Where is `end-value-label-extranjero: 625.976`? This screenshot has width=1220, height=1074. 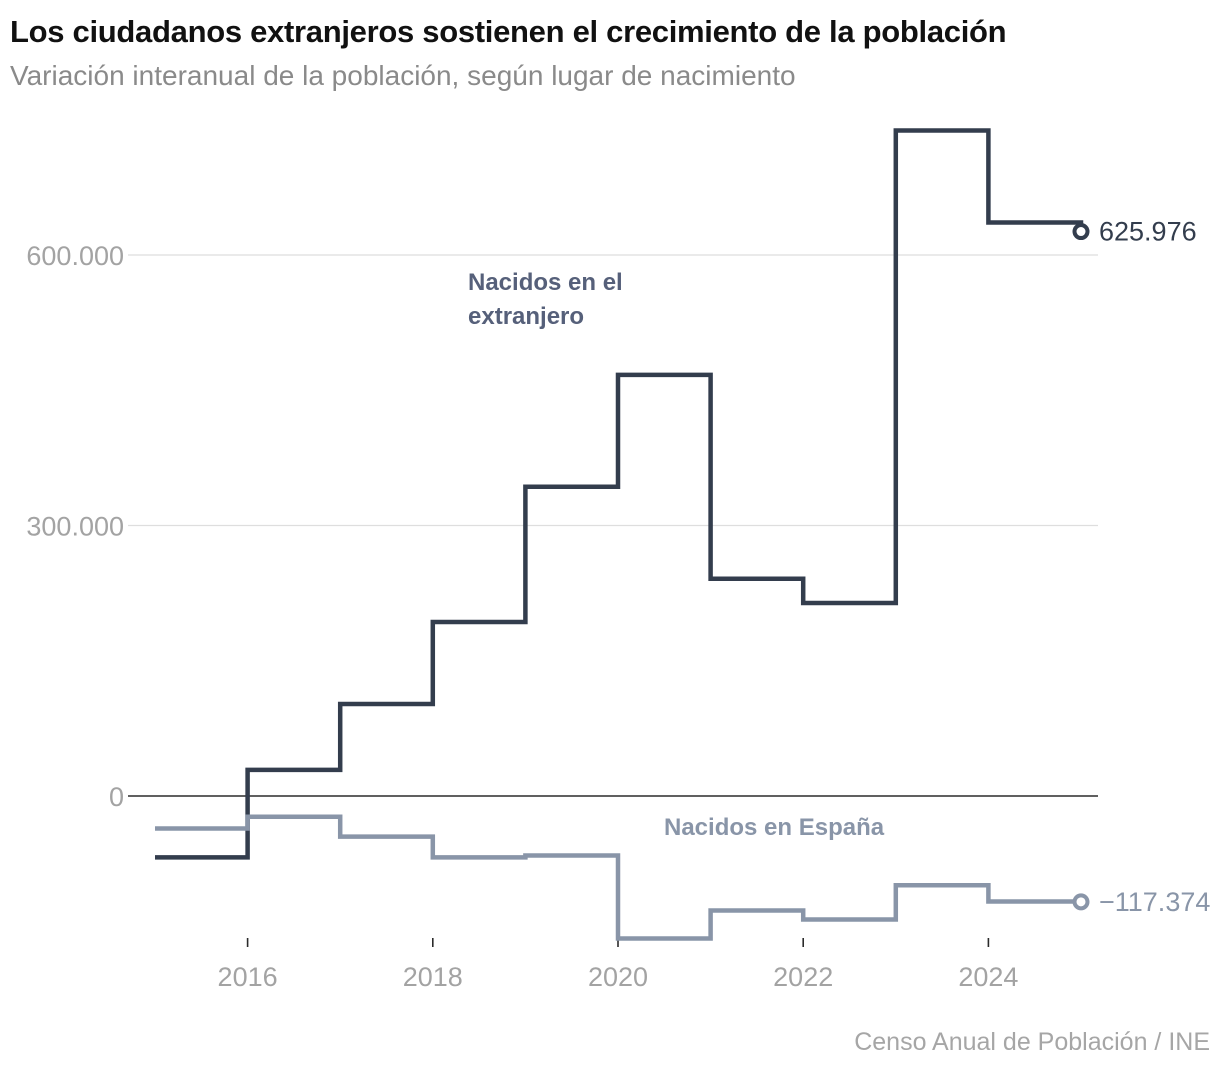
end-value-label-extranjero: 625.976 is located at coordinates (1148, 232).